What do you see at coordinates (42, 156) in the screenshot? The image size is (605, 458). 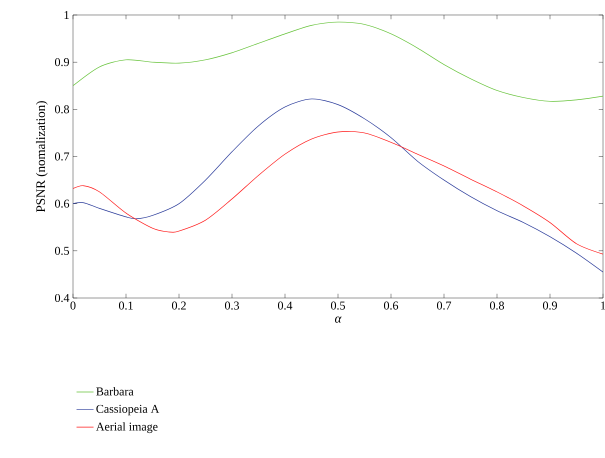 I see `y-axis-title: PSNR (nomalization)` at bounding box center [42, 156].